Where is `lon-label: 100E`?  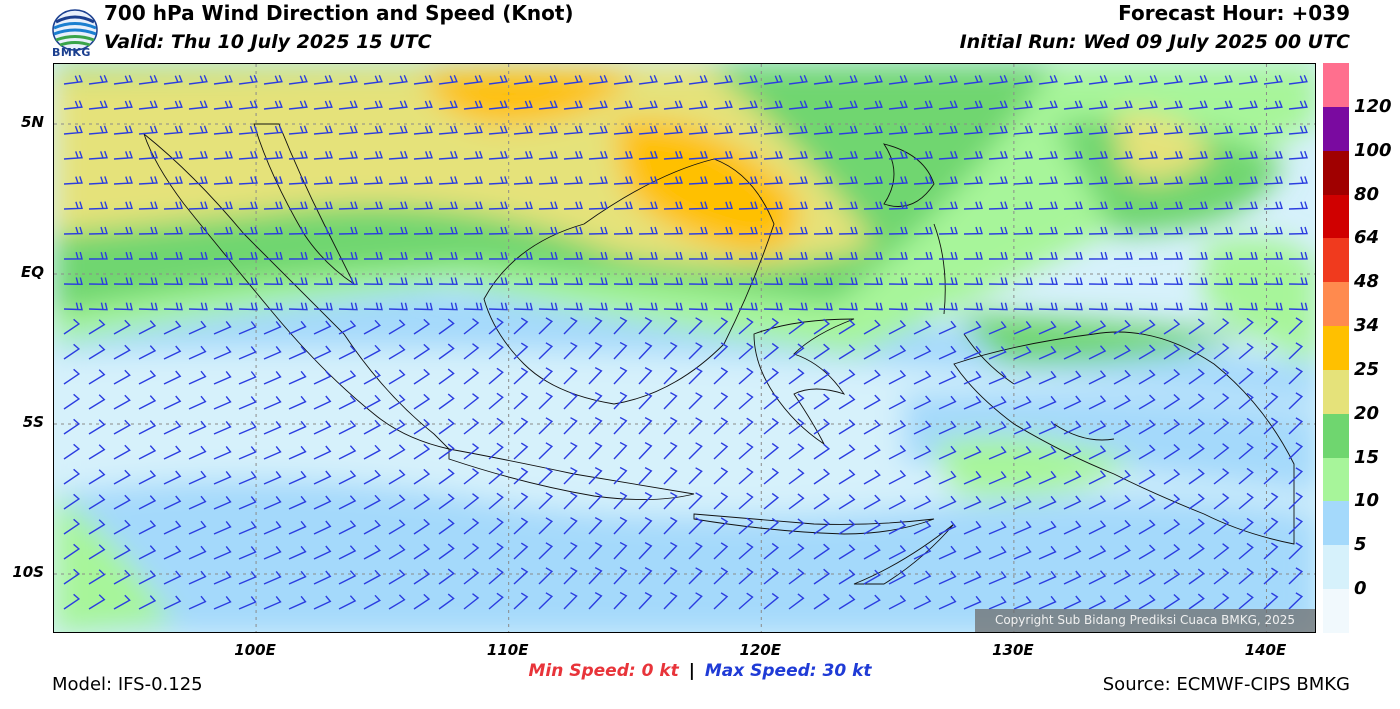
lon-label: 100E is located at coordinates (255, 650).